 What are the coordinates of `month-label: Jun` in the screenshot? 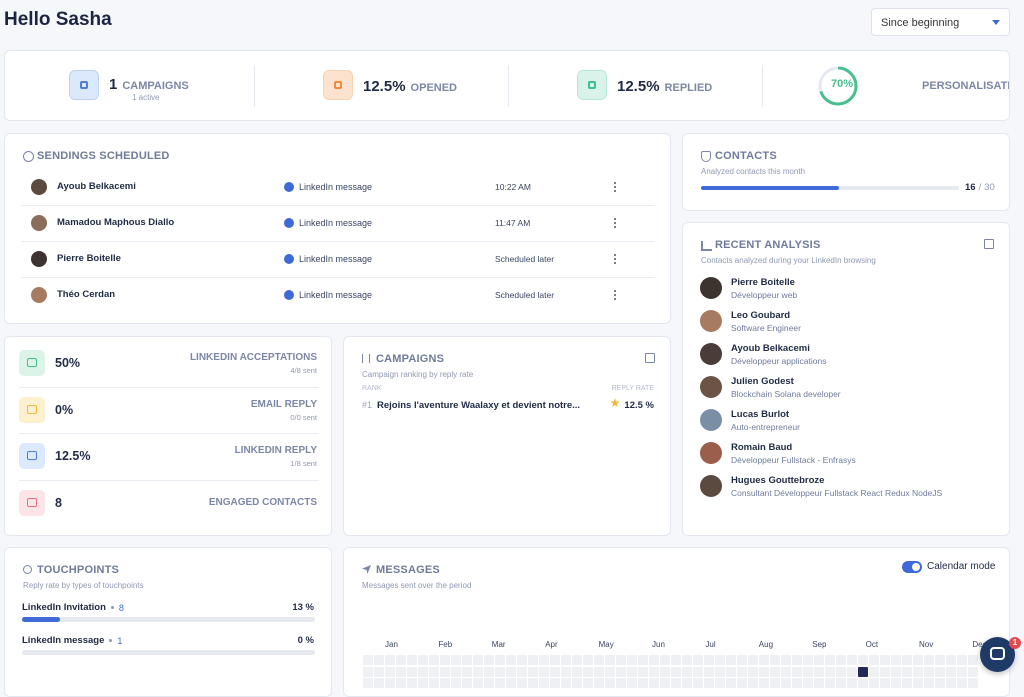 It's located at (658, 644).